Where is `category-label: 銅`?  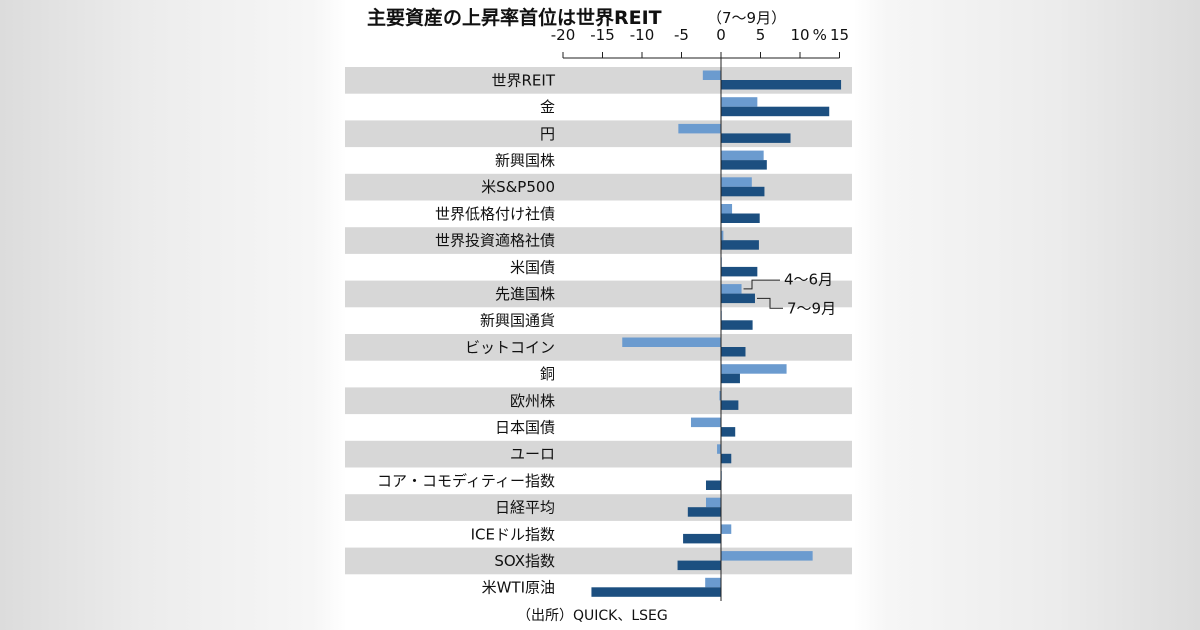
category-label: 銅 is located at coordinates (547, 374).